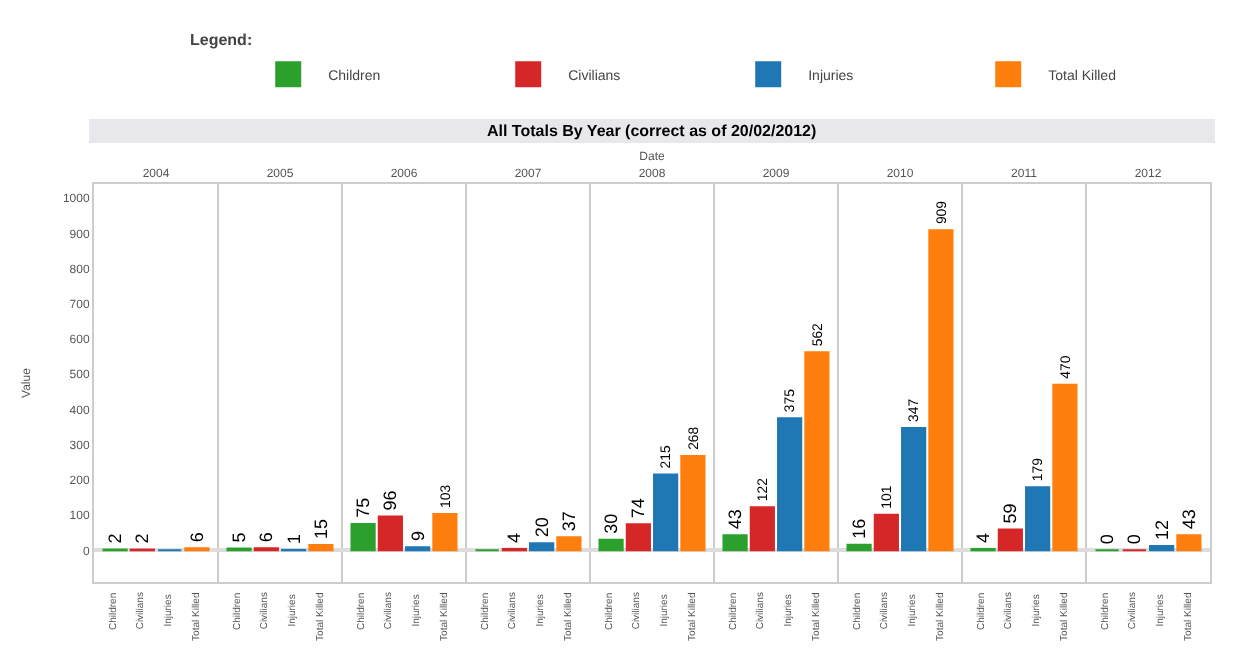 The height and width of the screenshot is (672, 1246). Describe the element at coordinates (1010, 513) in the screenshot. I see `data-label: 59` at that location.